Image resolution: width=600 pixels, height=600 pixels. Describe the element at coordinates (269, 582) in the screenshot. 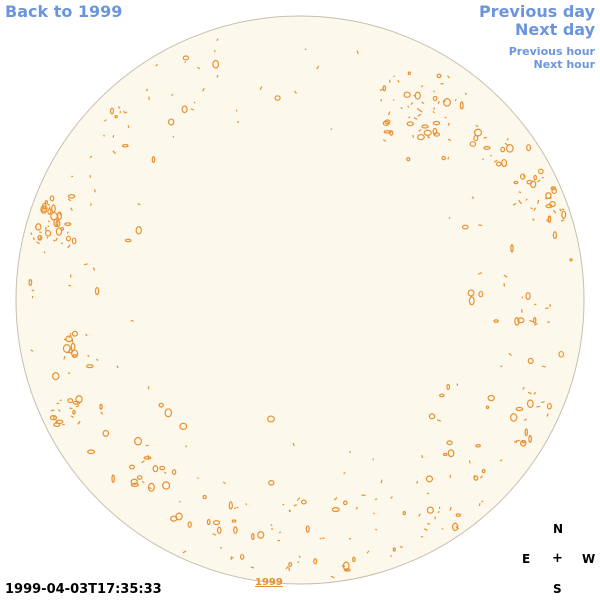

I see `year-link: 1999` at that location.